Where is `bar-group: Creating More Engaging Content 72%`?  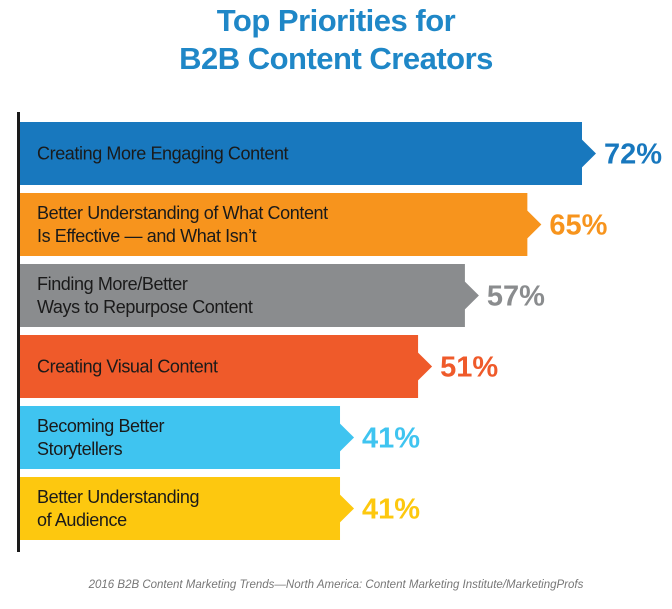 bar-group: Creating More Engaging Content 72% is located at coordinates (341, 153).